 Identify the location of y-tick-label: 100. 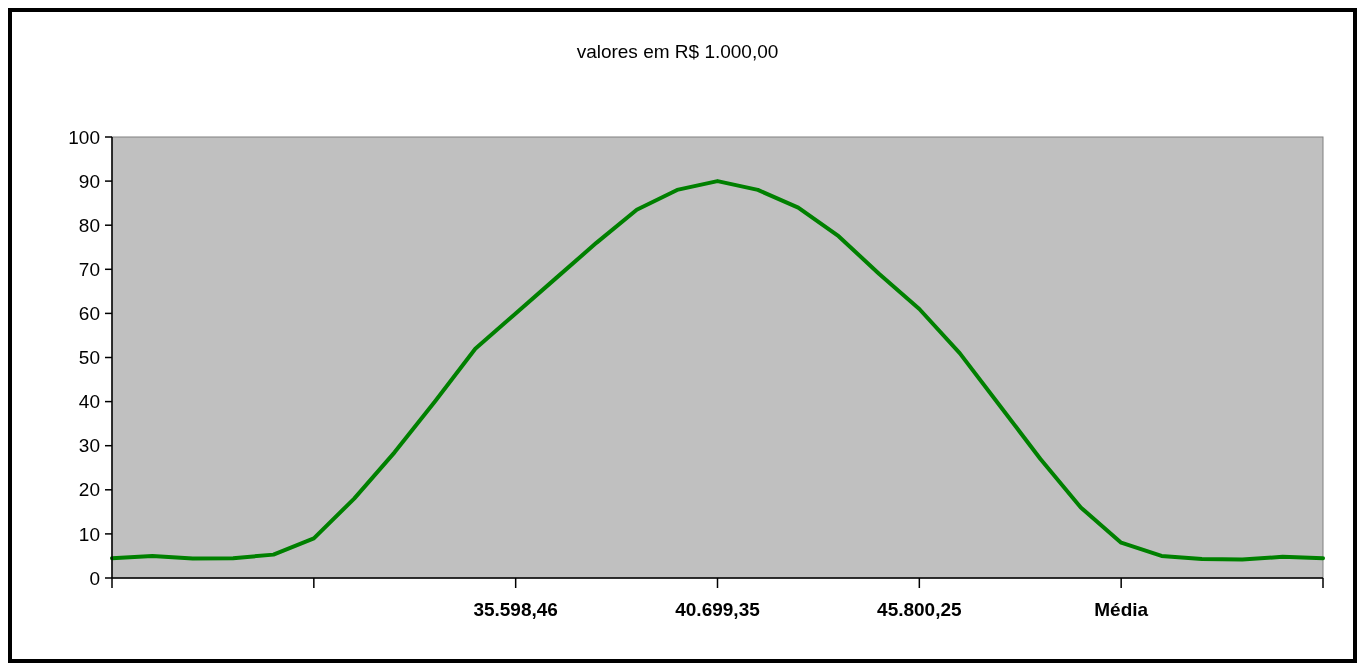
(84, 137).